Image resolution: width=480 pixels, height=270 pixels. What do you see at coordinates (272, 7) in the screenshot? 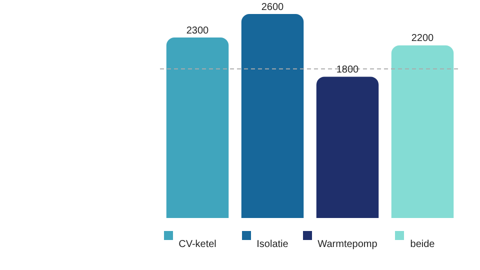
I see `data-label: 2600` at bounding box center [272, 7].